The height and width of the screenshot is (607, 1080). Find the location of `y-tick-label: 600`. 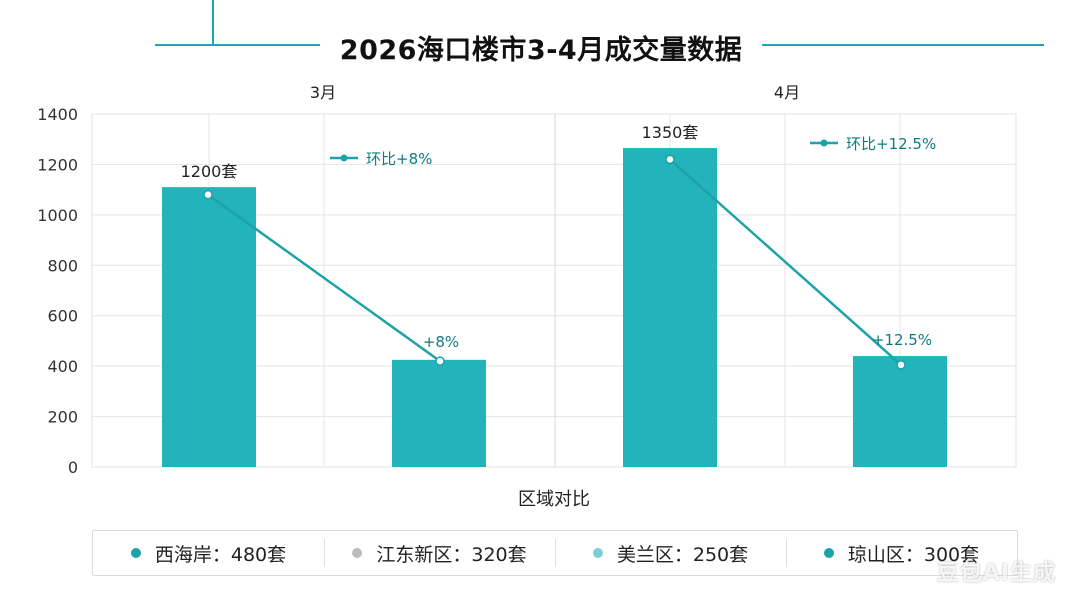

y-tick-label: 600 is located at coordinates (62, 316).